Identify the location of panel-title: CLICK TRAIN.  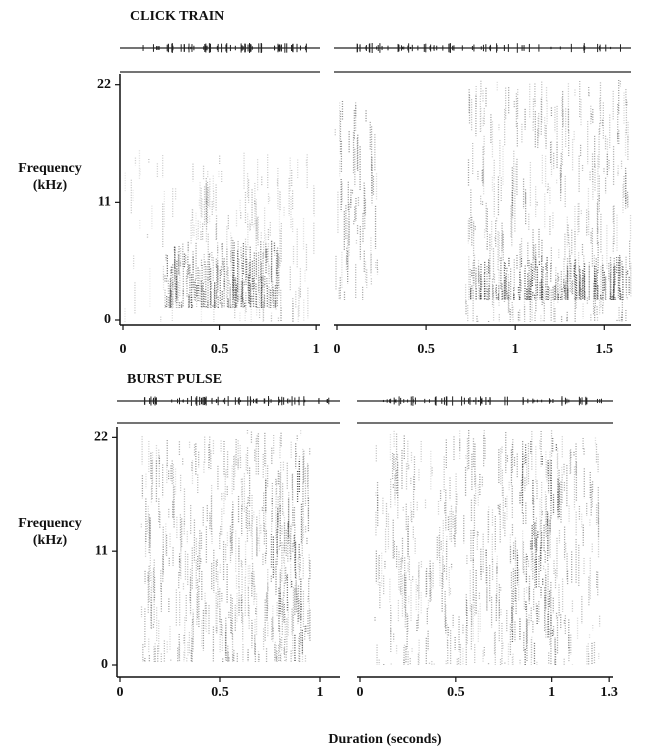
(177, 16).